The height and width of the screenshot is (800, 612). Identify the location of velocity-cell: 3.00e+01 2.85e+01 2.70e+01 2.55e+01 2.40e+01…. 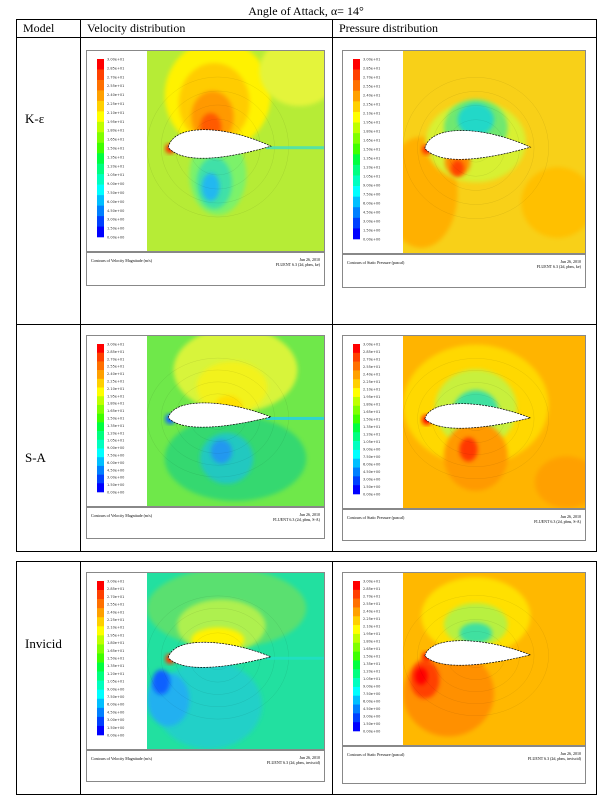
(206, 438).